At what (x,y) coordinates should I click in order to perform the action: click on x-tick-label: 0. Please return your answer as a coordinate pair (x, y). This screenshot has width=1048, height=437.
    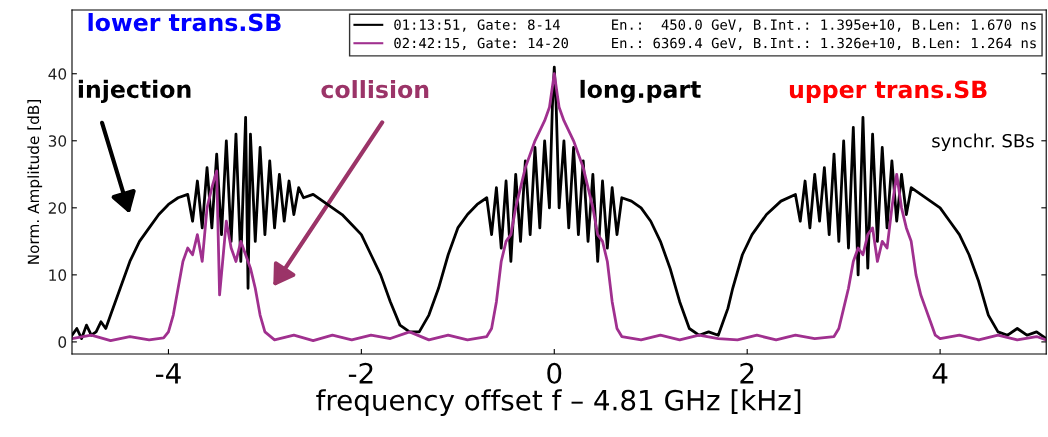
    Looking at the image, I should click on (554, 373).